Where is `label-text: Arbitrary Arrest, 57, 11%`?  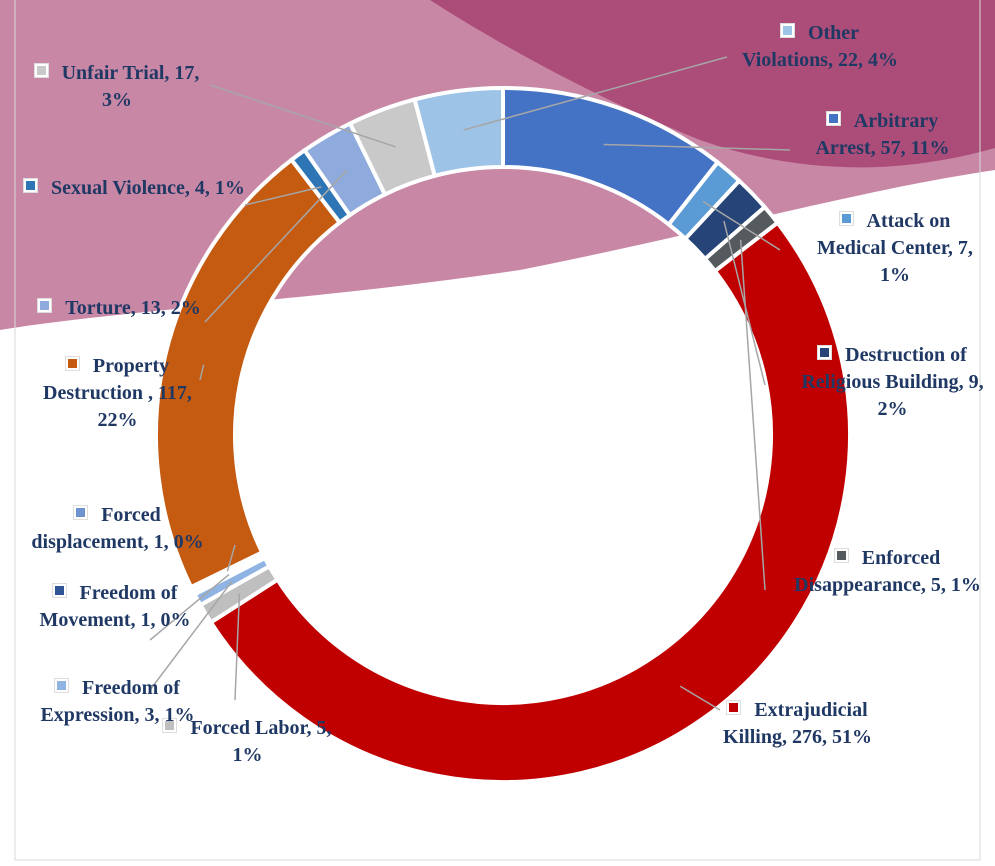 label-text: Arbitrary Arrest, 57, 11% is located at coordinates (882, 134).